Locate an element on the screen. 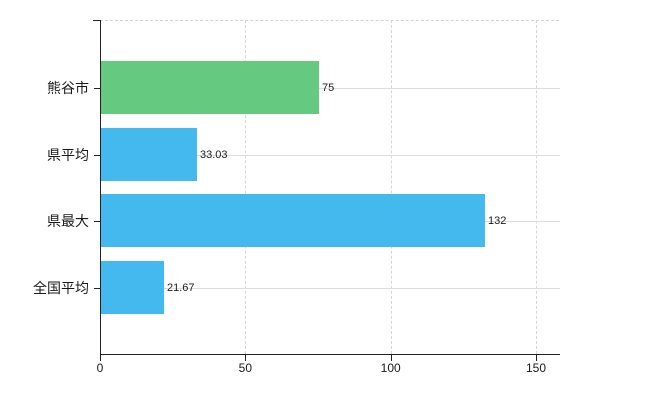  y-axis-top-tick is located at coordinates (96, 20).